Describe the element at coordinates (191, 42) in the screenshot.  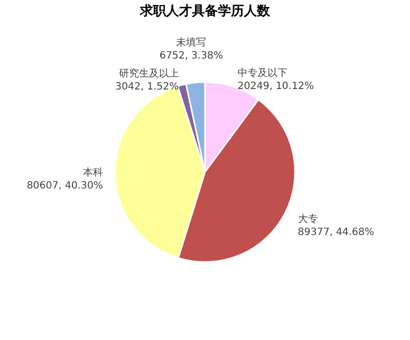
I see `slice-label: 未填写` at that location.